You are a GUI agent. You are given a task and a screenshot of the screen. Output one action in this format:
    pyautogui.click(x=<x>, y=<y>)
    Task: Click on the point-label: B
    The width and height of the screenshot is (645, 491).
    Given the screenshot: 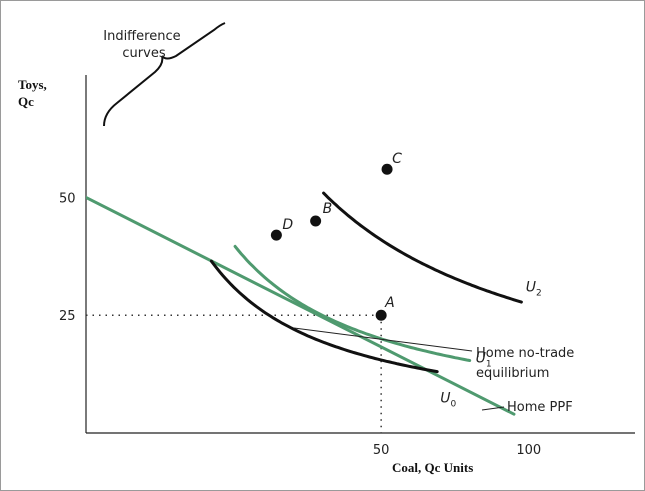 What is the action you would take?
    pyautogui.click(x=328, y=209)
    